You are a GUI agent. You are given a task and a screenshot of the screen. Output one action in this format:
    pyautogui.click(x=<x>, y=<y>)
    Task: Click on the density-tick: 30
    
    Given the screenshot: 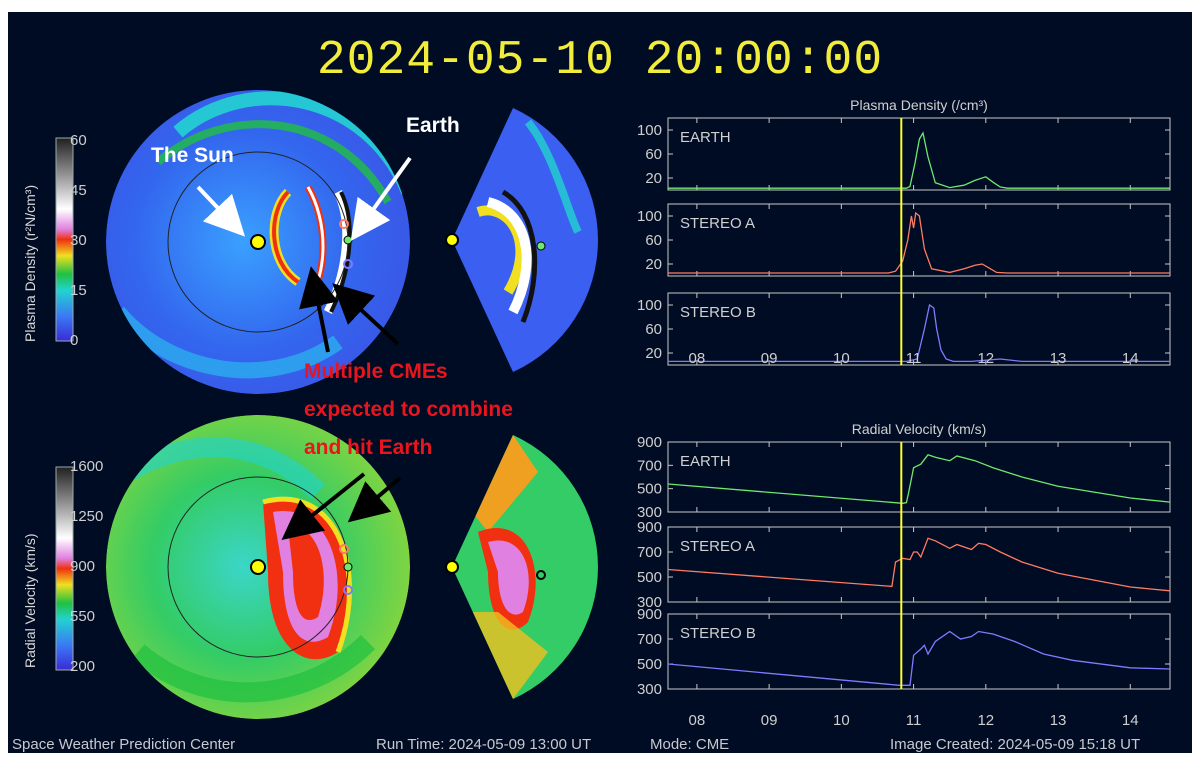 What is the action you would take?
    pyautogui.click(x=78, y=240)
    